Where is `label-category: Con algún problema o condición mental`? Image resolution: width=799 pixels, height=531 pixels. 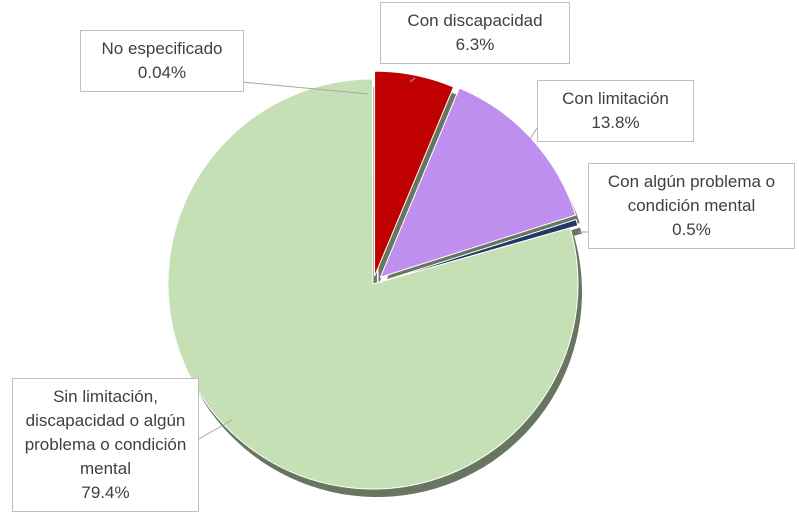 label-category: Con algún problema o condición mental is located at coordinates (691, 193).